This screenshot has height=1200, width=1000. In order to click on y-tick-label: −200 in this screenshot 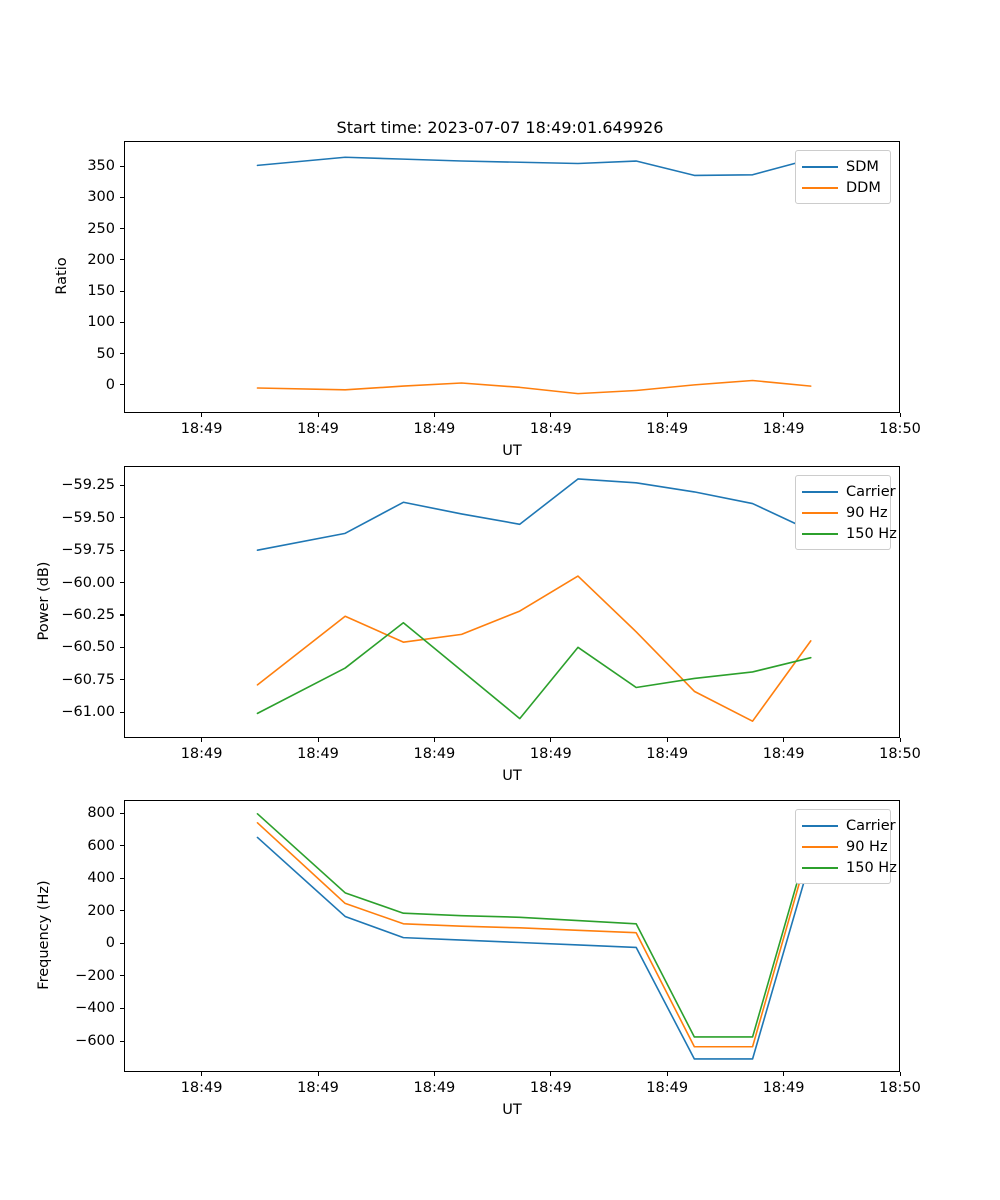, I will do `click(95, 975)`.